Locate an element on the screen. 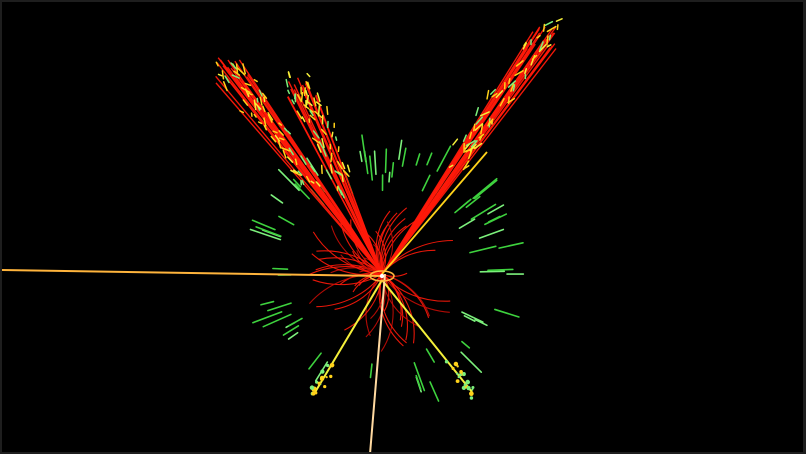 The width and height of the screenshot is (806, 454). vertex-loop is located at coordinates (382, 276).